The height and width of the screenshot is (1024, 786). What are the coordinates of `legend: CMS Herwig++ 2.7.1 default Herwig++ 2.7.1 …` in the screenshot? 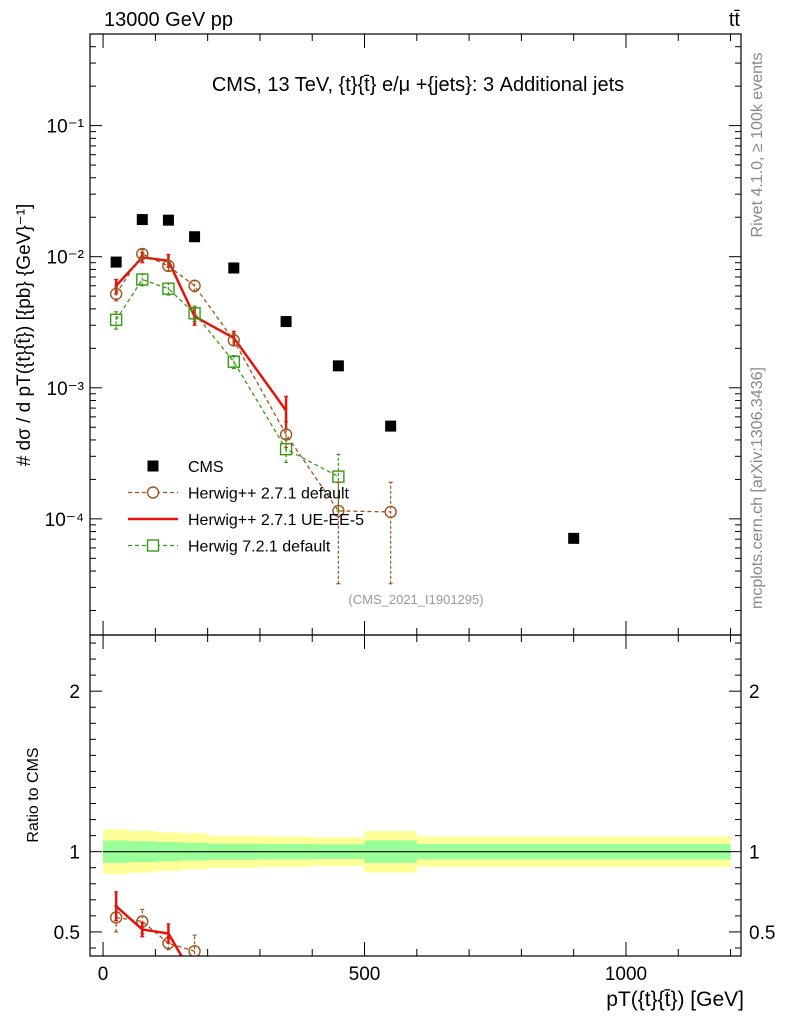 It's located at (246, 507).